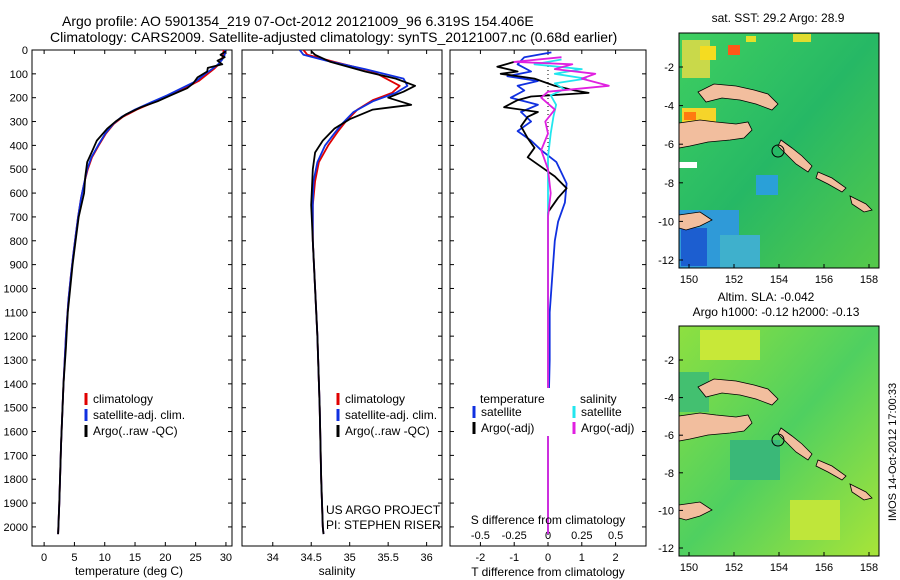  Describe the element at coordinates (688, 165) in the screenshot. I see `sst-missing` at that location.